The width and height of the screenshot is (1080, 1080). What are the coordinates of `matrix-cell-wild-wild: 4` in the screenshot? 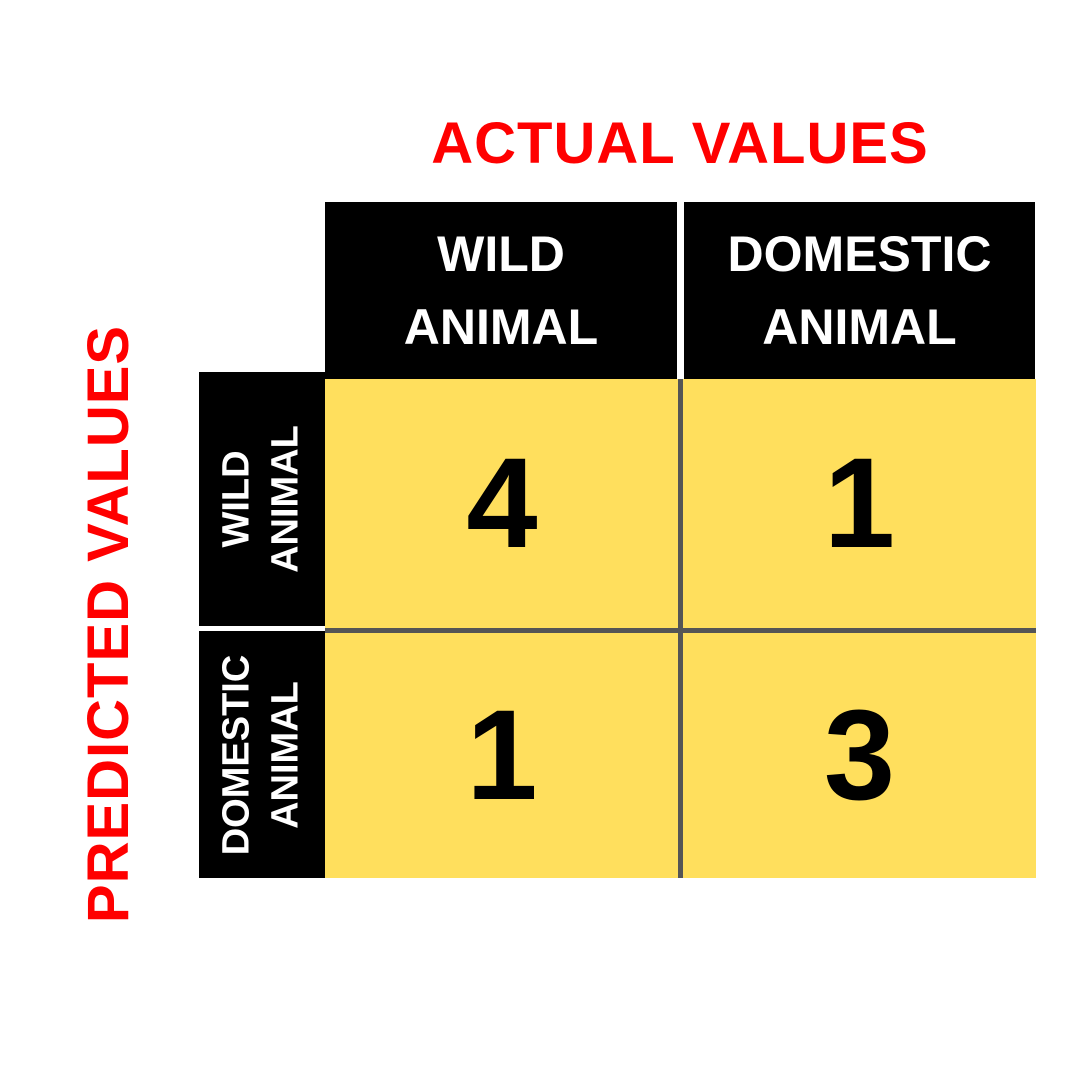 It's located at (502, 504).